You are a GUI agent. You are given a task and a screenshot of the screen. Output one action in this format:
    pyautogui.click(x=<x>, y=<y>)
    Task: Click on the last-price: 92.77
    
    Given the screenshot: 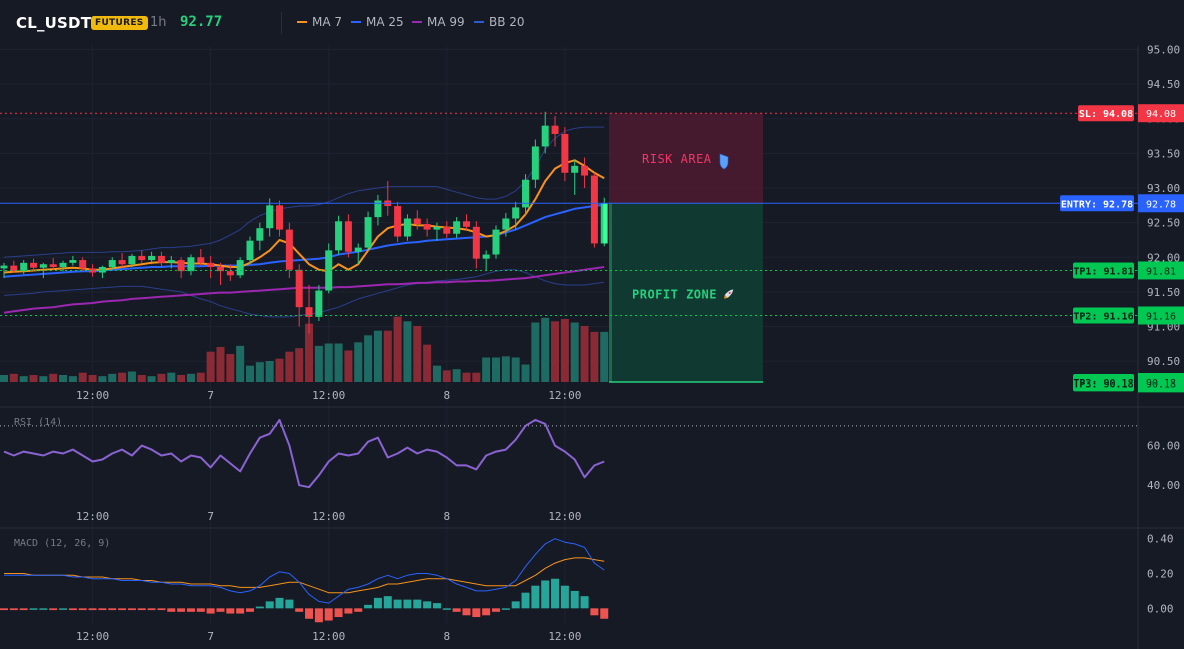 What is the action you would take?
    pyautogui.click(x=201, y=22)
    